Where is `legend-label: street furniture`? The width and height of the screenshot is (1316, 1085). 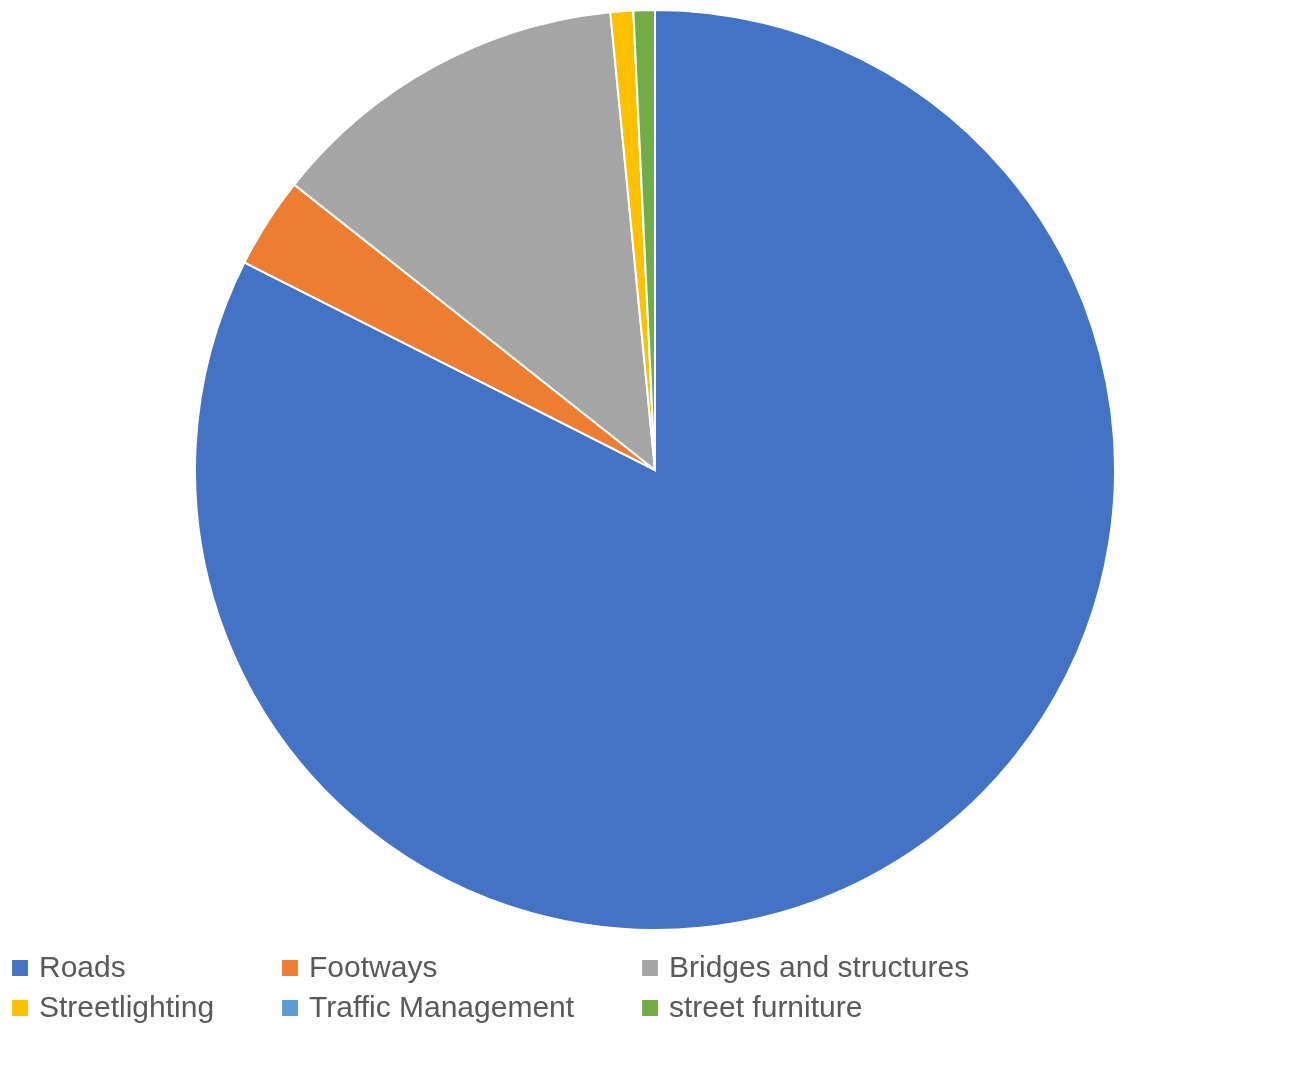
legend-label: street furniture is located at coordinates (766, 1006).